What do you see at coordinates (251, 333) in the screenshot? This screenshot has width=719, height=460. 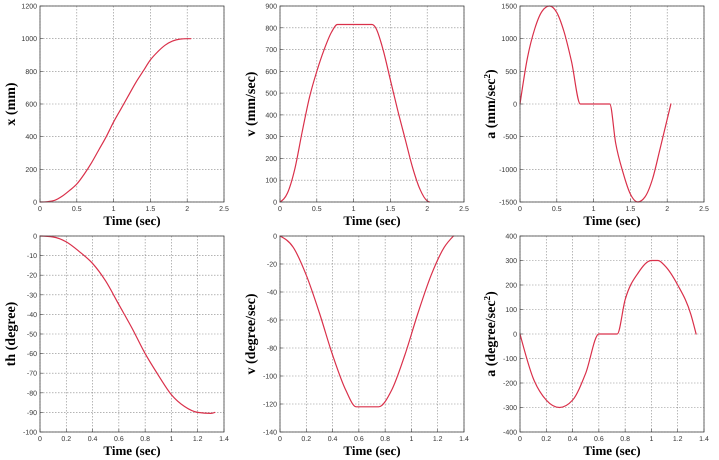 I see `y-axis-title: v (degree/sec)` at bounding box center [251, 333].